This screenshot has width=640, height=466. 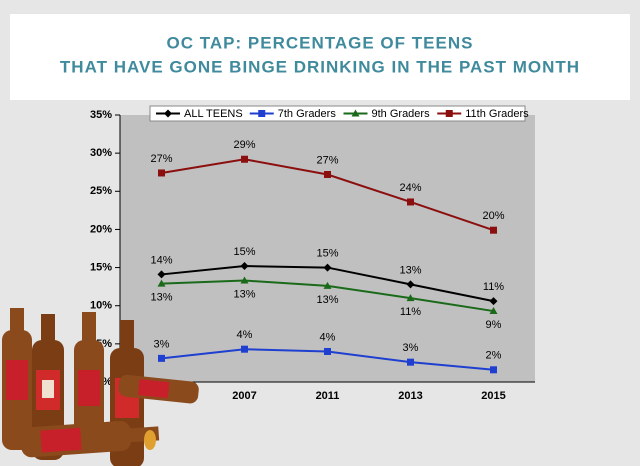 What do you see at coordinates (320, 42) in the screenshot?
I see `chart-title: OC TAP: PERCENTAGE OF TEENS` at bounding box center [320, 42].